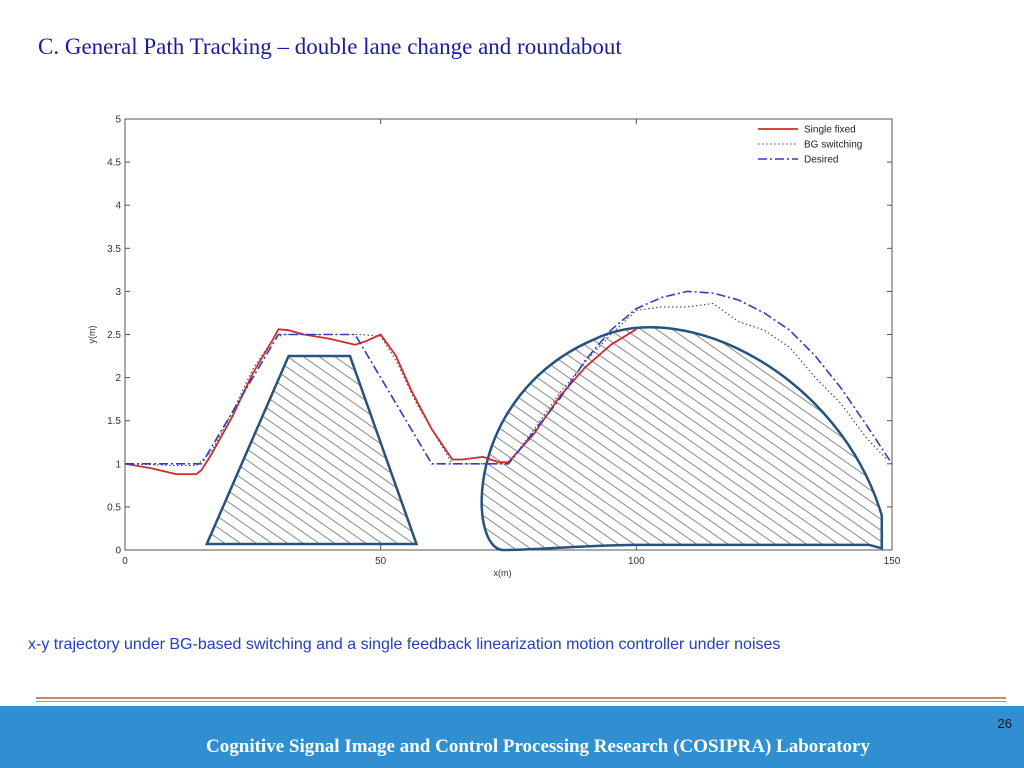  Describe the element at coordinates (503, 573) in the screenshot. I see `x-axis-label: x(m)` at that location.